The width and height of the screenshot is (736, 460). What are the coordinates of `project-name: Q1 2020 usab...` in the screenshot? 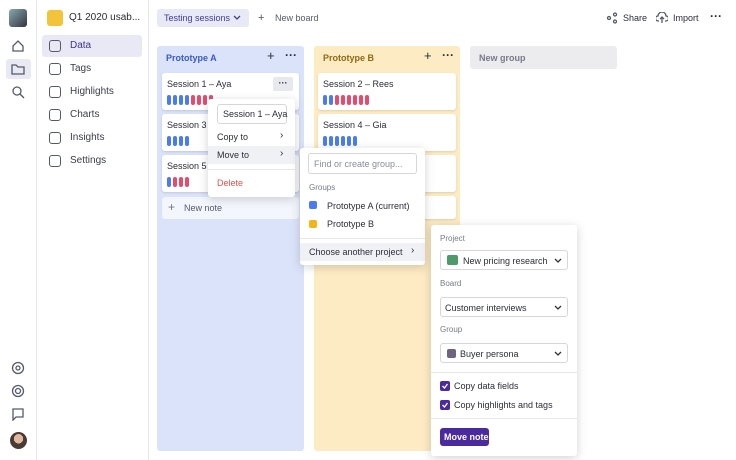 It's located at (105, 17).